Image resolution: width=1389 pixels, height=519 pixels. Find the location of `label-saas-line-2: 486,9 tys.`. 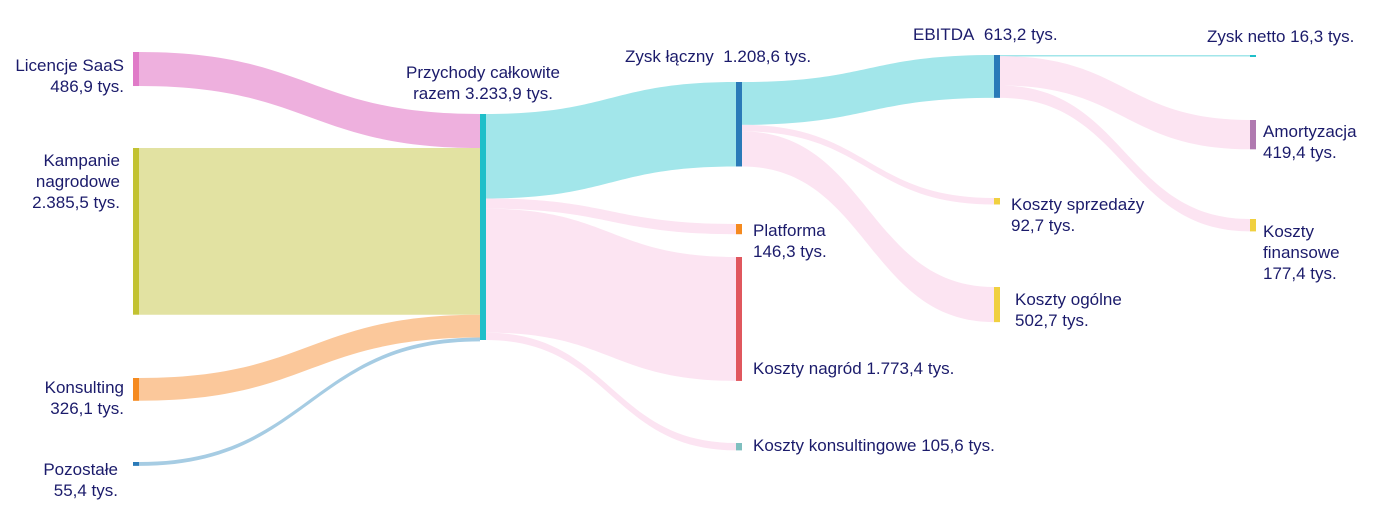

label-saas-line-2: 486,9 tys. is located at coordinates (87, 86).